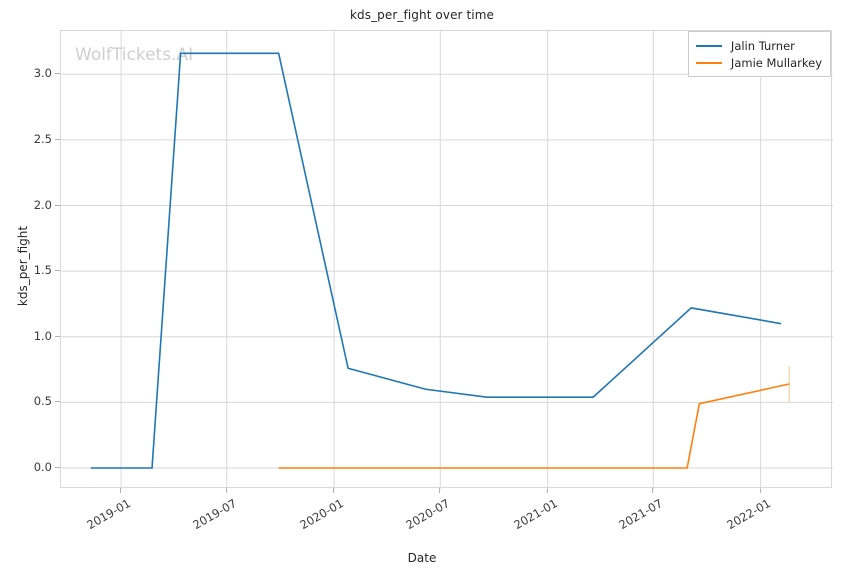 The height and width of the screenshot is (575, 844). I want to click on y-tick-label: 0.5, so click(42, 401).